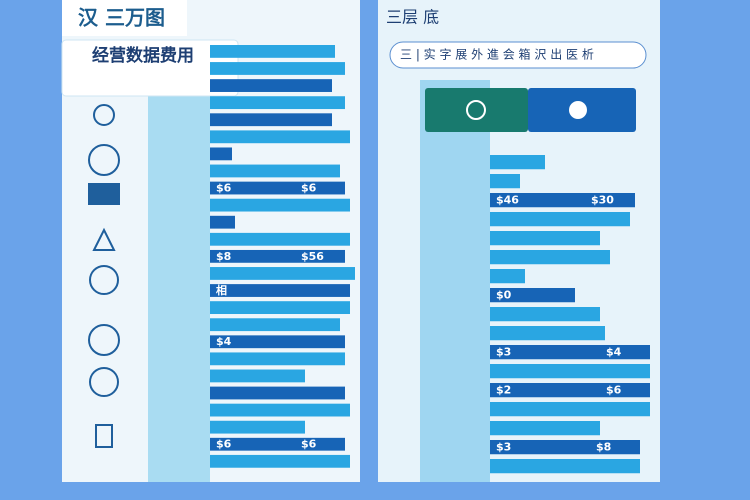 This screenshot has height=500, width=750. Describe the element at coordinates (221, 290) in the screenshot. I see `bar-label: 相` at that location.